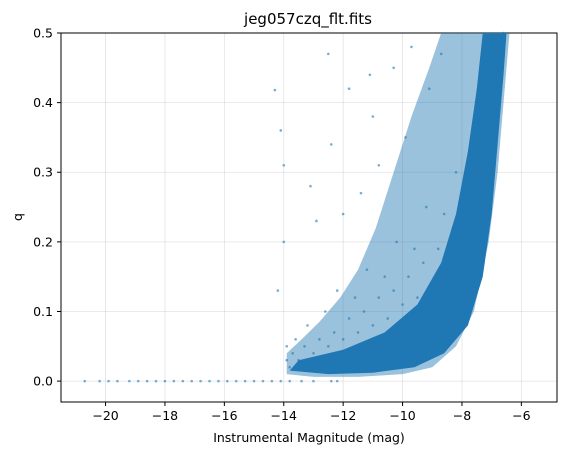 The image size is (567, 455). I want to click on y-tick-label: 0.3, so click(43, 172).